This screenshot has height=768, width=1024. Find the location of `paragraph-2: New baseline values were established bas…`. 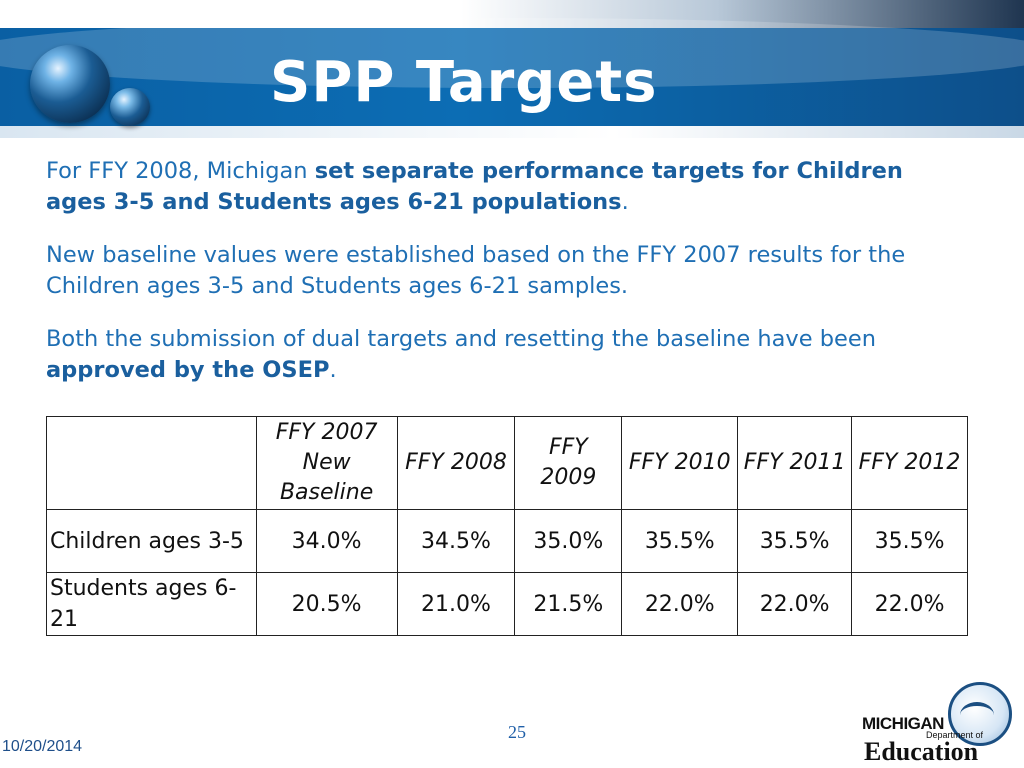

paragraph-2: New baseline values were established bas… is located at coordinates (476, 270).